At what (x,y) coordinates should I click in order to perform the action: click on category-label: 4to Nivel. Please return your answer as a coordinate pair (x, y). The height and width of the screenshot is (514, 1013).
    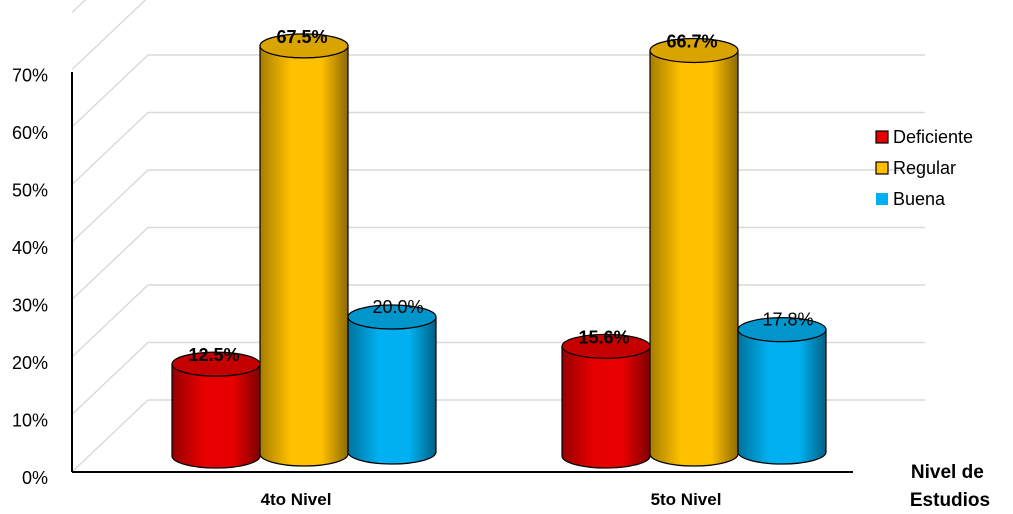
    Looking at the image, I should click on (296, 499).